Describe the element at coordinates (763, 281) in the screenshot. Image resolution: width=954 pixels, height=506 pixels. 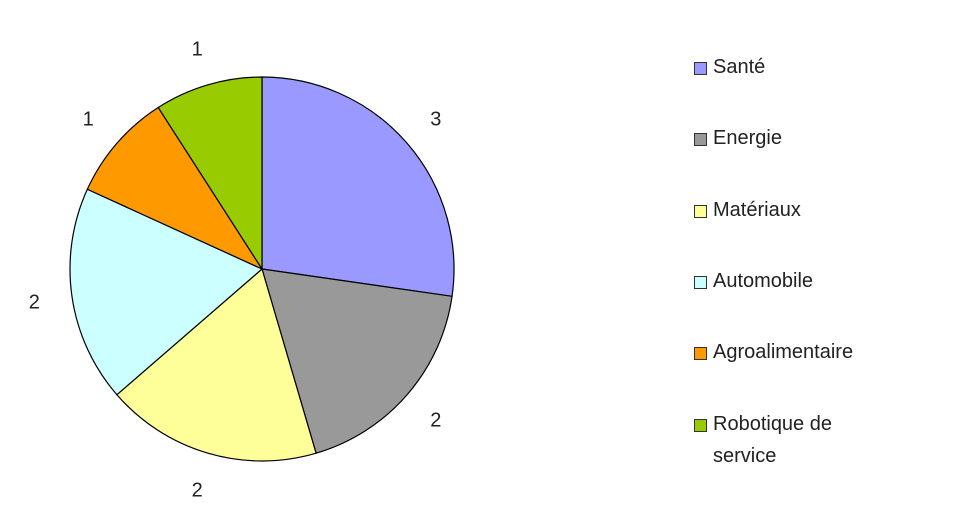
I see `legend-label-automobile: Automobile` at that location.